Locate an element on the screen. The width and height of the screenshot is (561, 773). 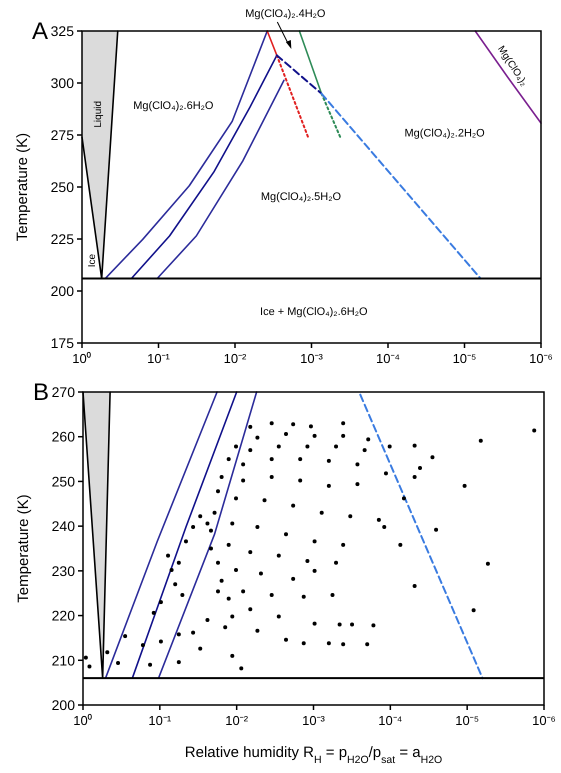
y-tick-label: 175 is located at coordinates (62, 343).